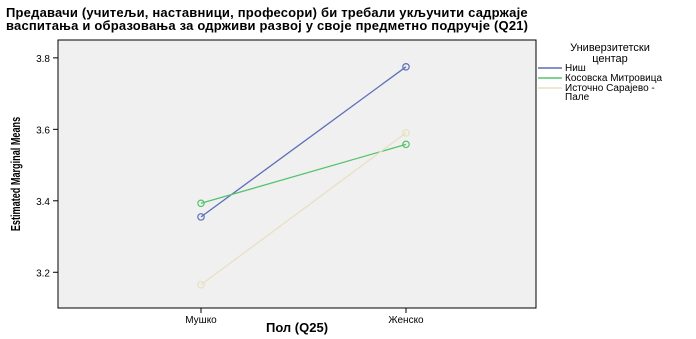  What do you see at coordinates (406, 320) in the screenshot?
I see `x-tick-label: Женско` at bounding box center [406, 320].